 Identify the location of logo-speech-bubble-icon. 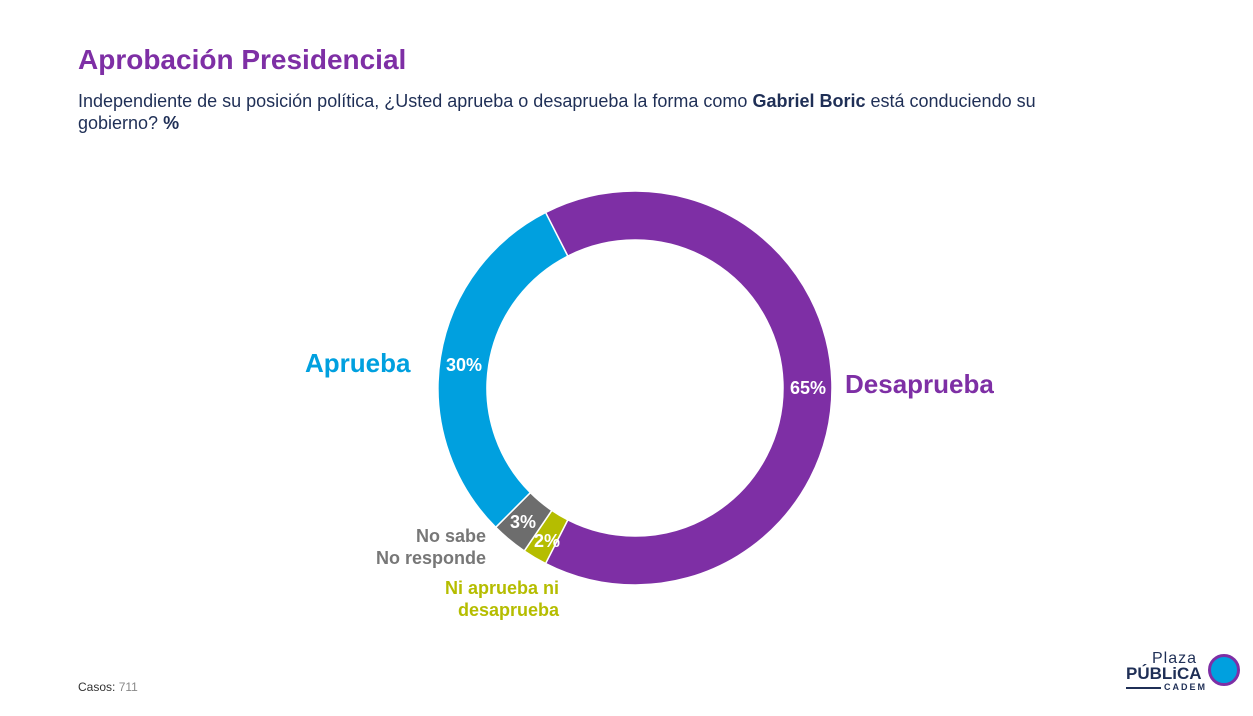
(1224, 670).